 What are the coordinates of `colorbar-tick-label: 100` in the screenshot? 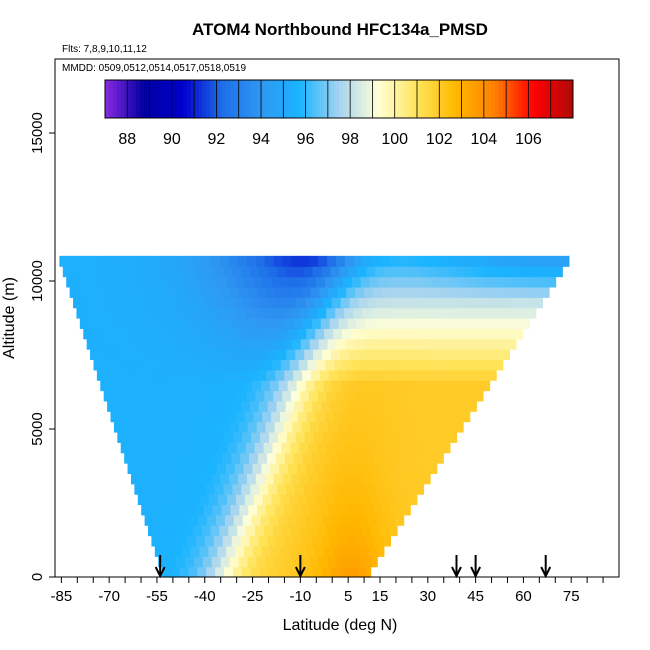 It's located at (394, 139).